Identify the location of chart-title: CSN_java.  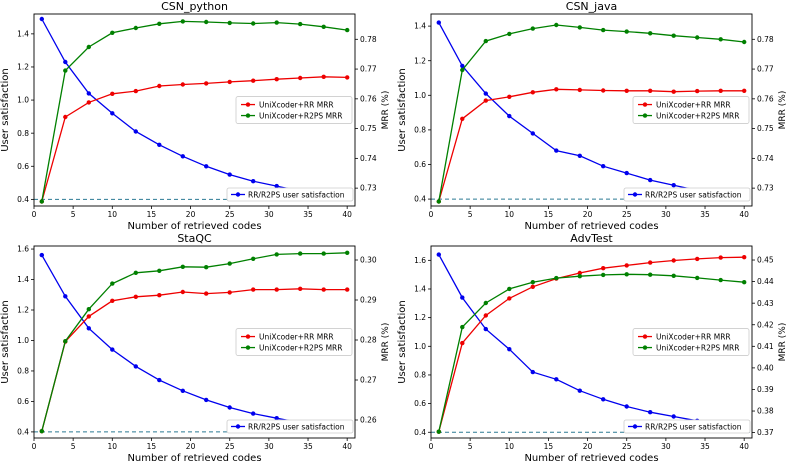
(591, 6).